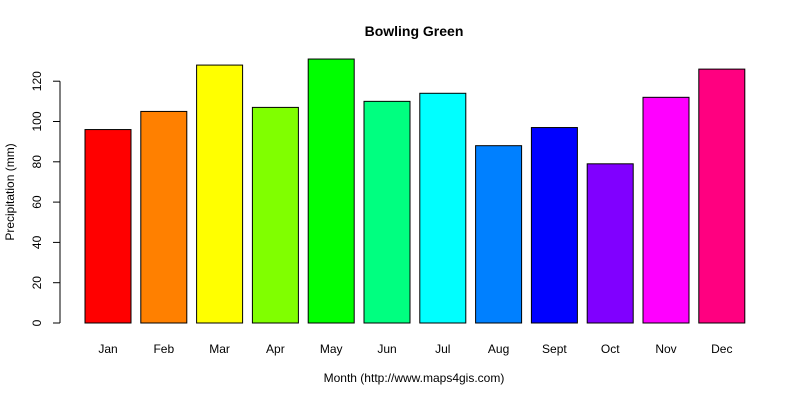 This screenshot has height=400, width=800. I want to click on x-tick-label-jul: Jul, so click(442, 349).